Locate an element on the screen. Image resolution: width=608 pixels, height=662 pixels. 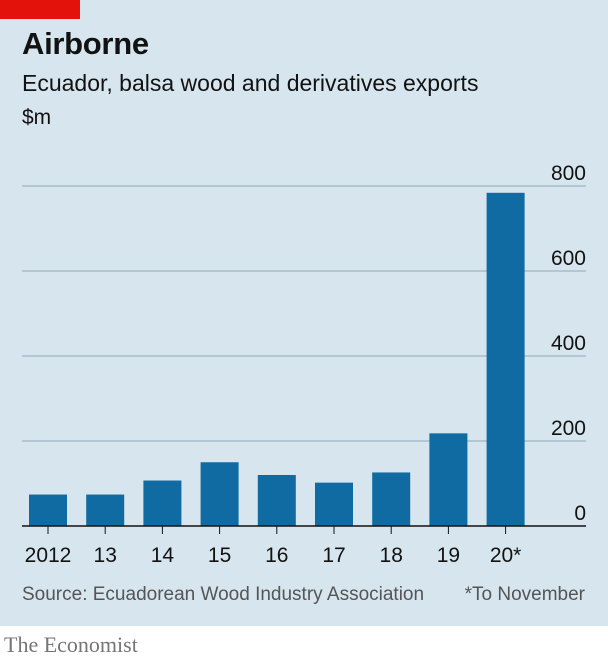
y-tick-labels: 0 200 400 600 800 is located at coordinates (568, 343).